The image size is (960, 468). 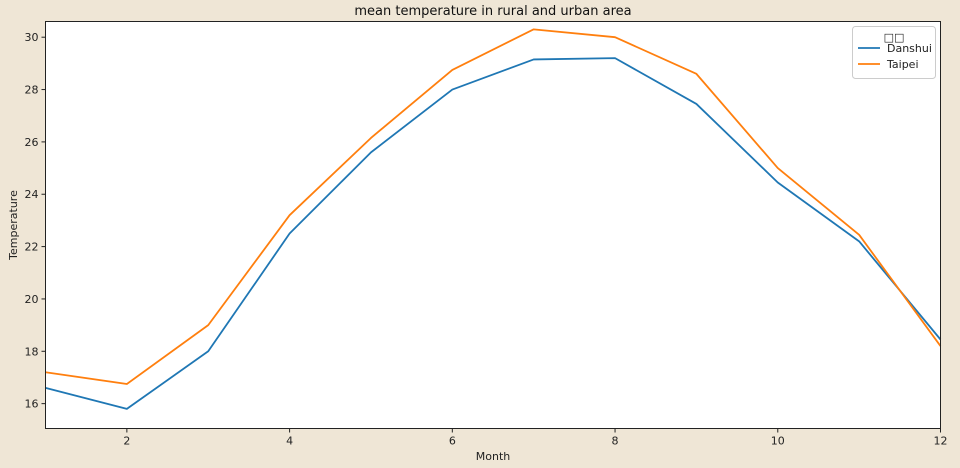 What do you see at coordinates (902, 64) in the screenshot?
I see `legend-label-taipei: Taipei` at bounding box center [902, 64].